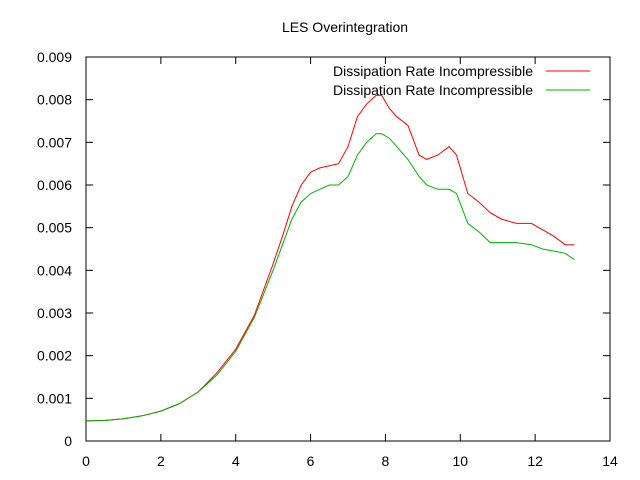 This screenshot has height=480, width=640. What do you see at coordinates (54, 100) in the screenshot?
I see `y-tick-label: 0.008` at bounding box center [54, 100].